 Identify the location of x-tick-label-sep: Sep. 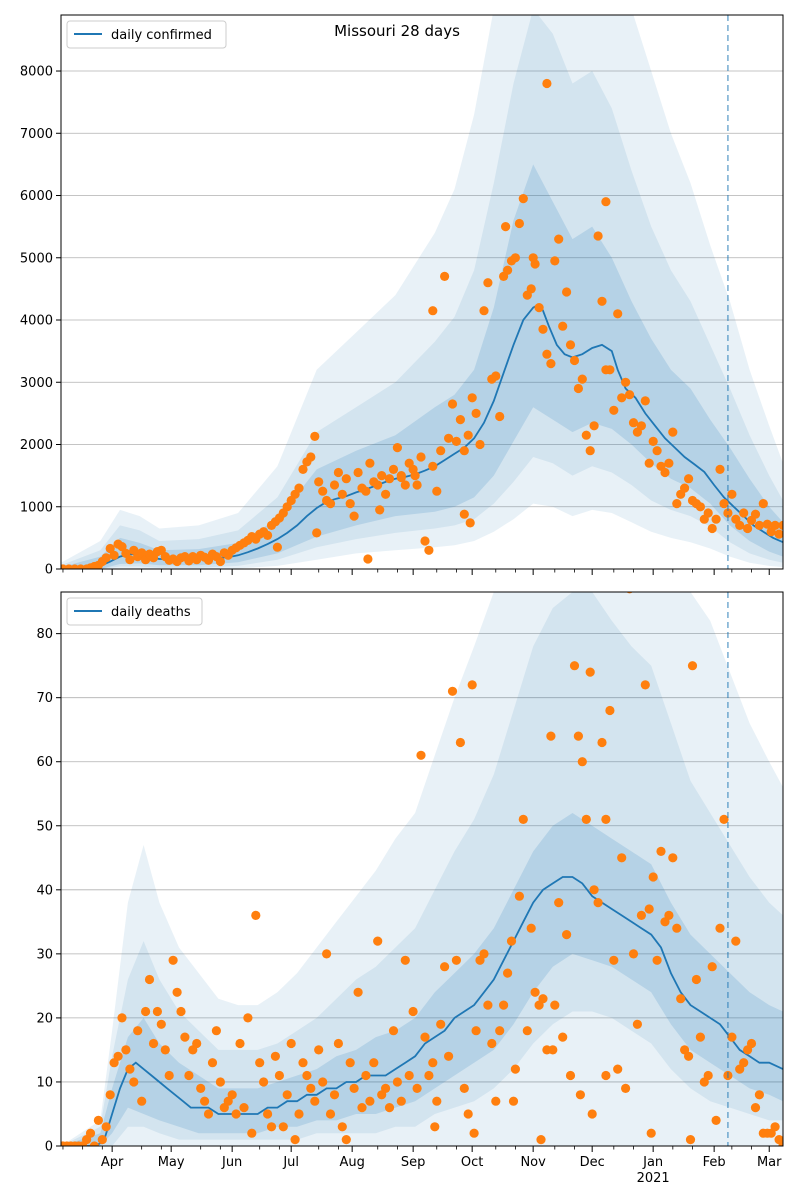
(413, 1162).